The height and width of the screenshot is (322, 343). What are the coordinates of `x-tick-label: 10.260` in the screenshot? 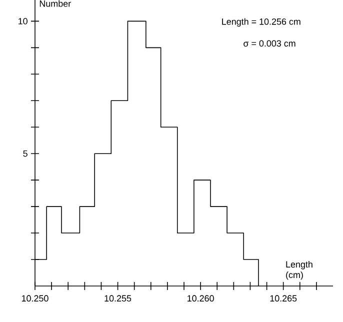 It's located at (201, 298).